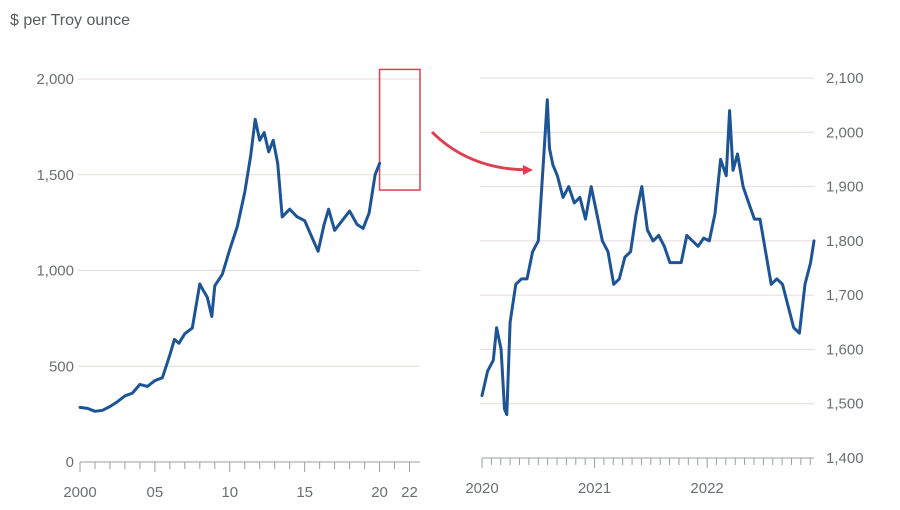  Describe the element at coordinates (845, 78) in the screenshot. I see `y-tick-label: 2,100` at that location.